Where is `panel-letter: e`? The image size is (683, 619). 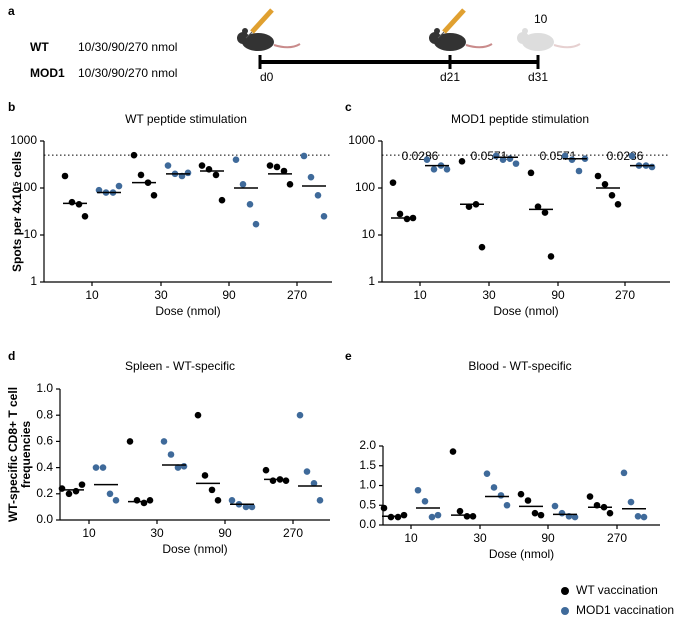
panel-letter: e is located at coordinates (348, 356).